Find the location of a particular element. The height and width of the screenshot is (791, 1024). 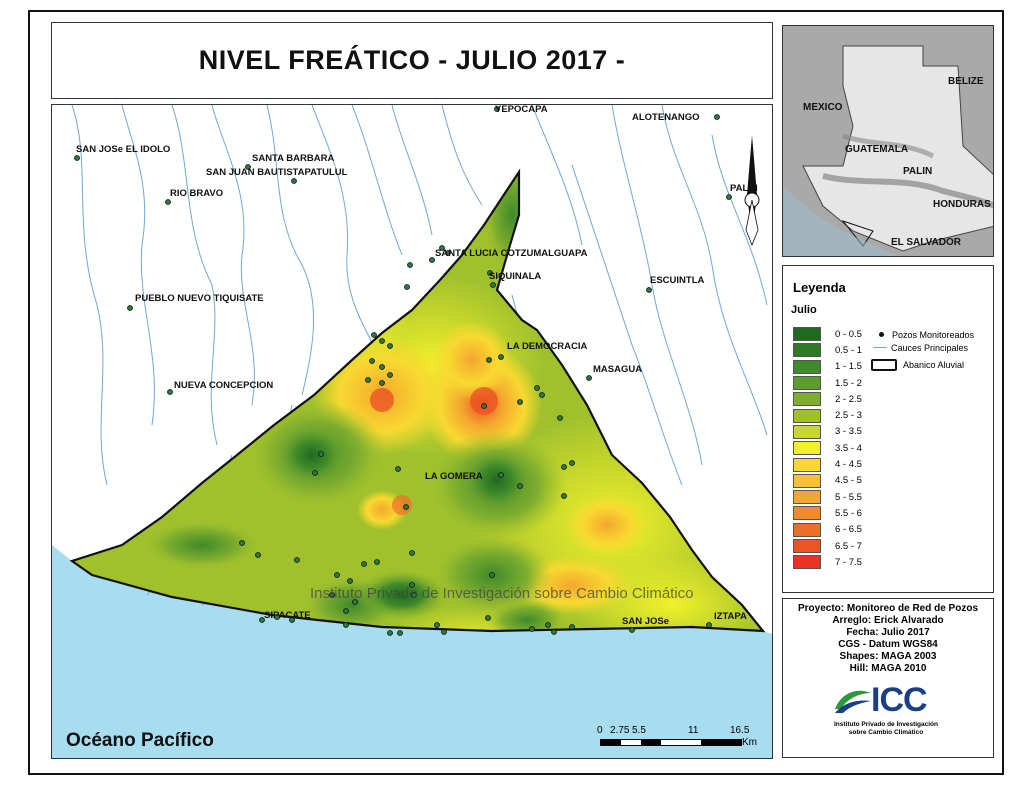

info-line: CGS - Datum WGS84 is located at coordinates (888, 644).